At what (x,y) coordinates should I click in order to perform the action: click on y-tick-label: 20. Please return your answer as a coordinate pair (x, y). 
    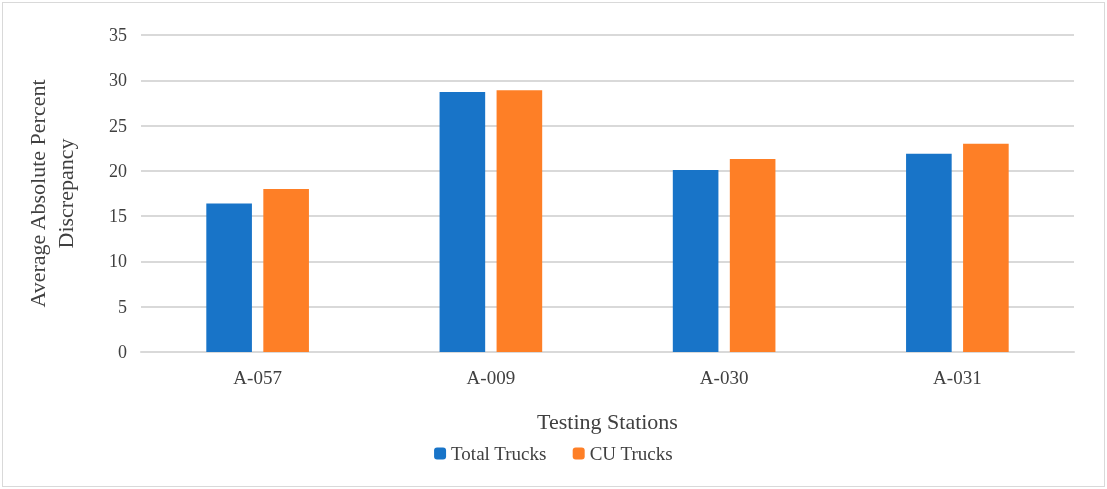
    Looking at the image, I should click on (118, 170).